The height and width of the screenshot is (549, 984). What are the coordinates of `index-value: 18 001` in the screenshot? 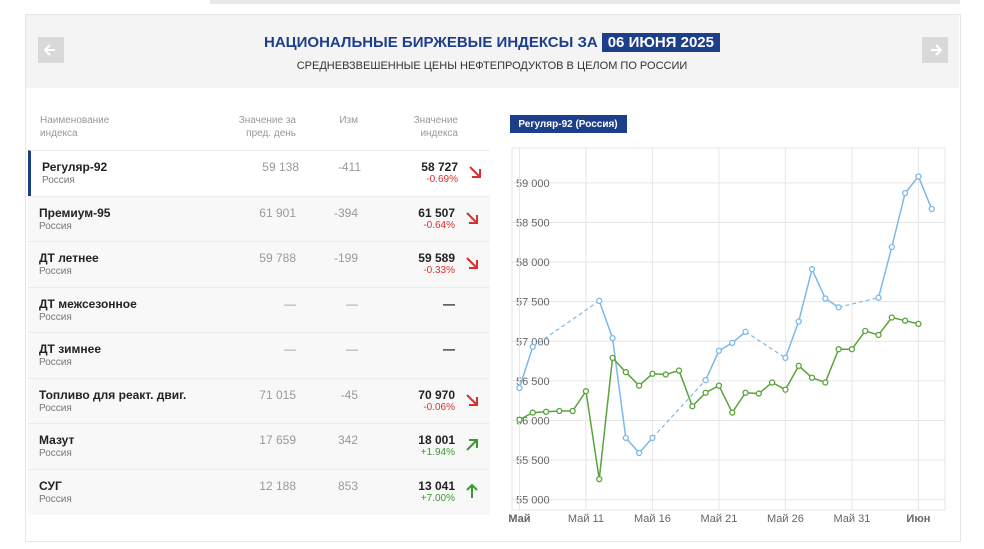 It's located at (436, 440).